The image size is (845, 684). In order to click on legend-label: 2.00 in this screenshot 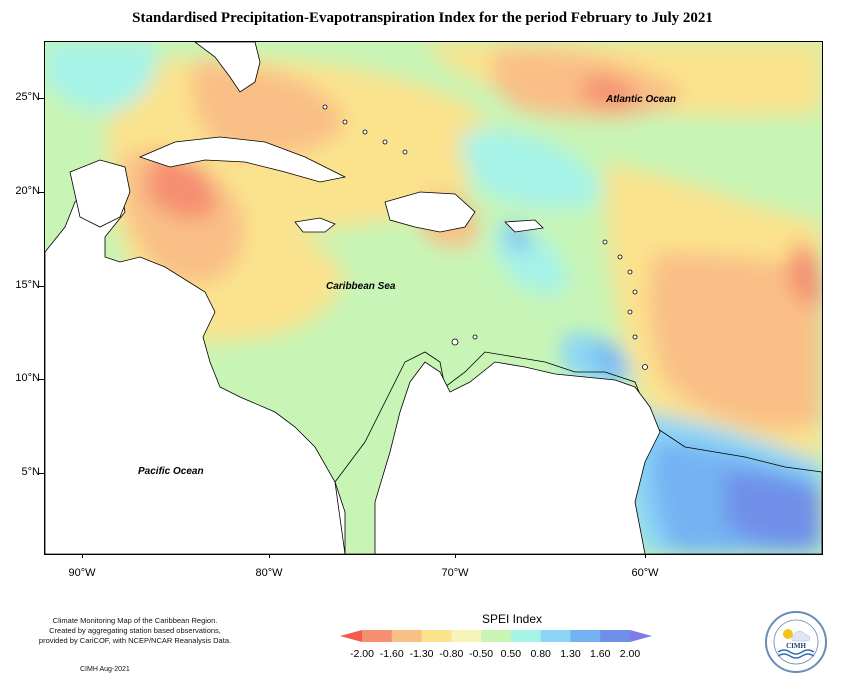, I will do `click(630, 654)`.